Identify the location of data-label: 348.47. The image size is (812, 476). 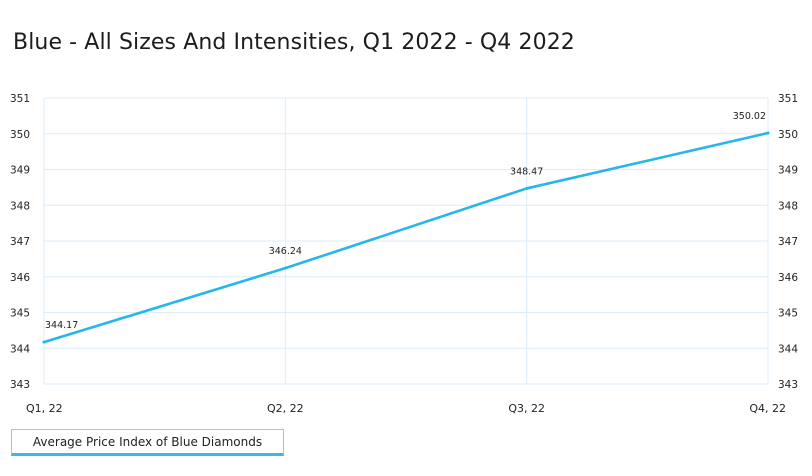
(526, 171).